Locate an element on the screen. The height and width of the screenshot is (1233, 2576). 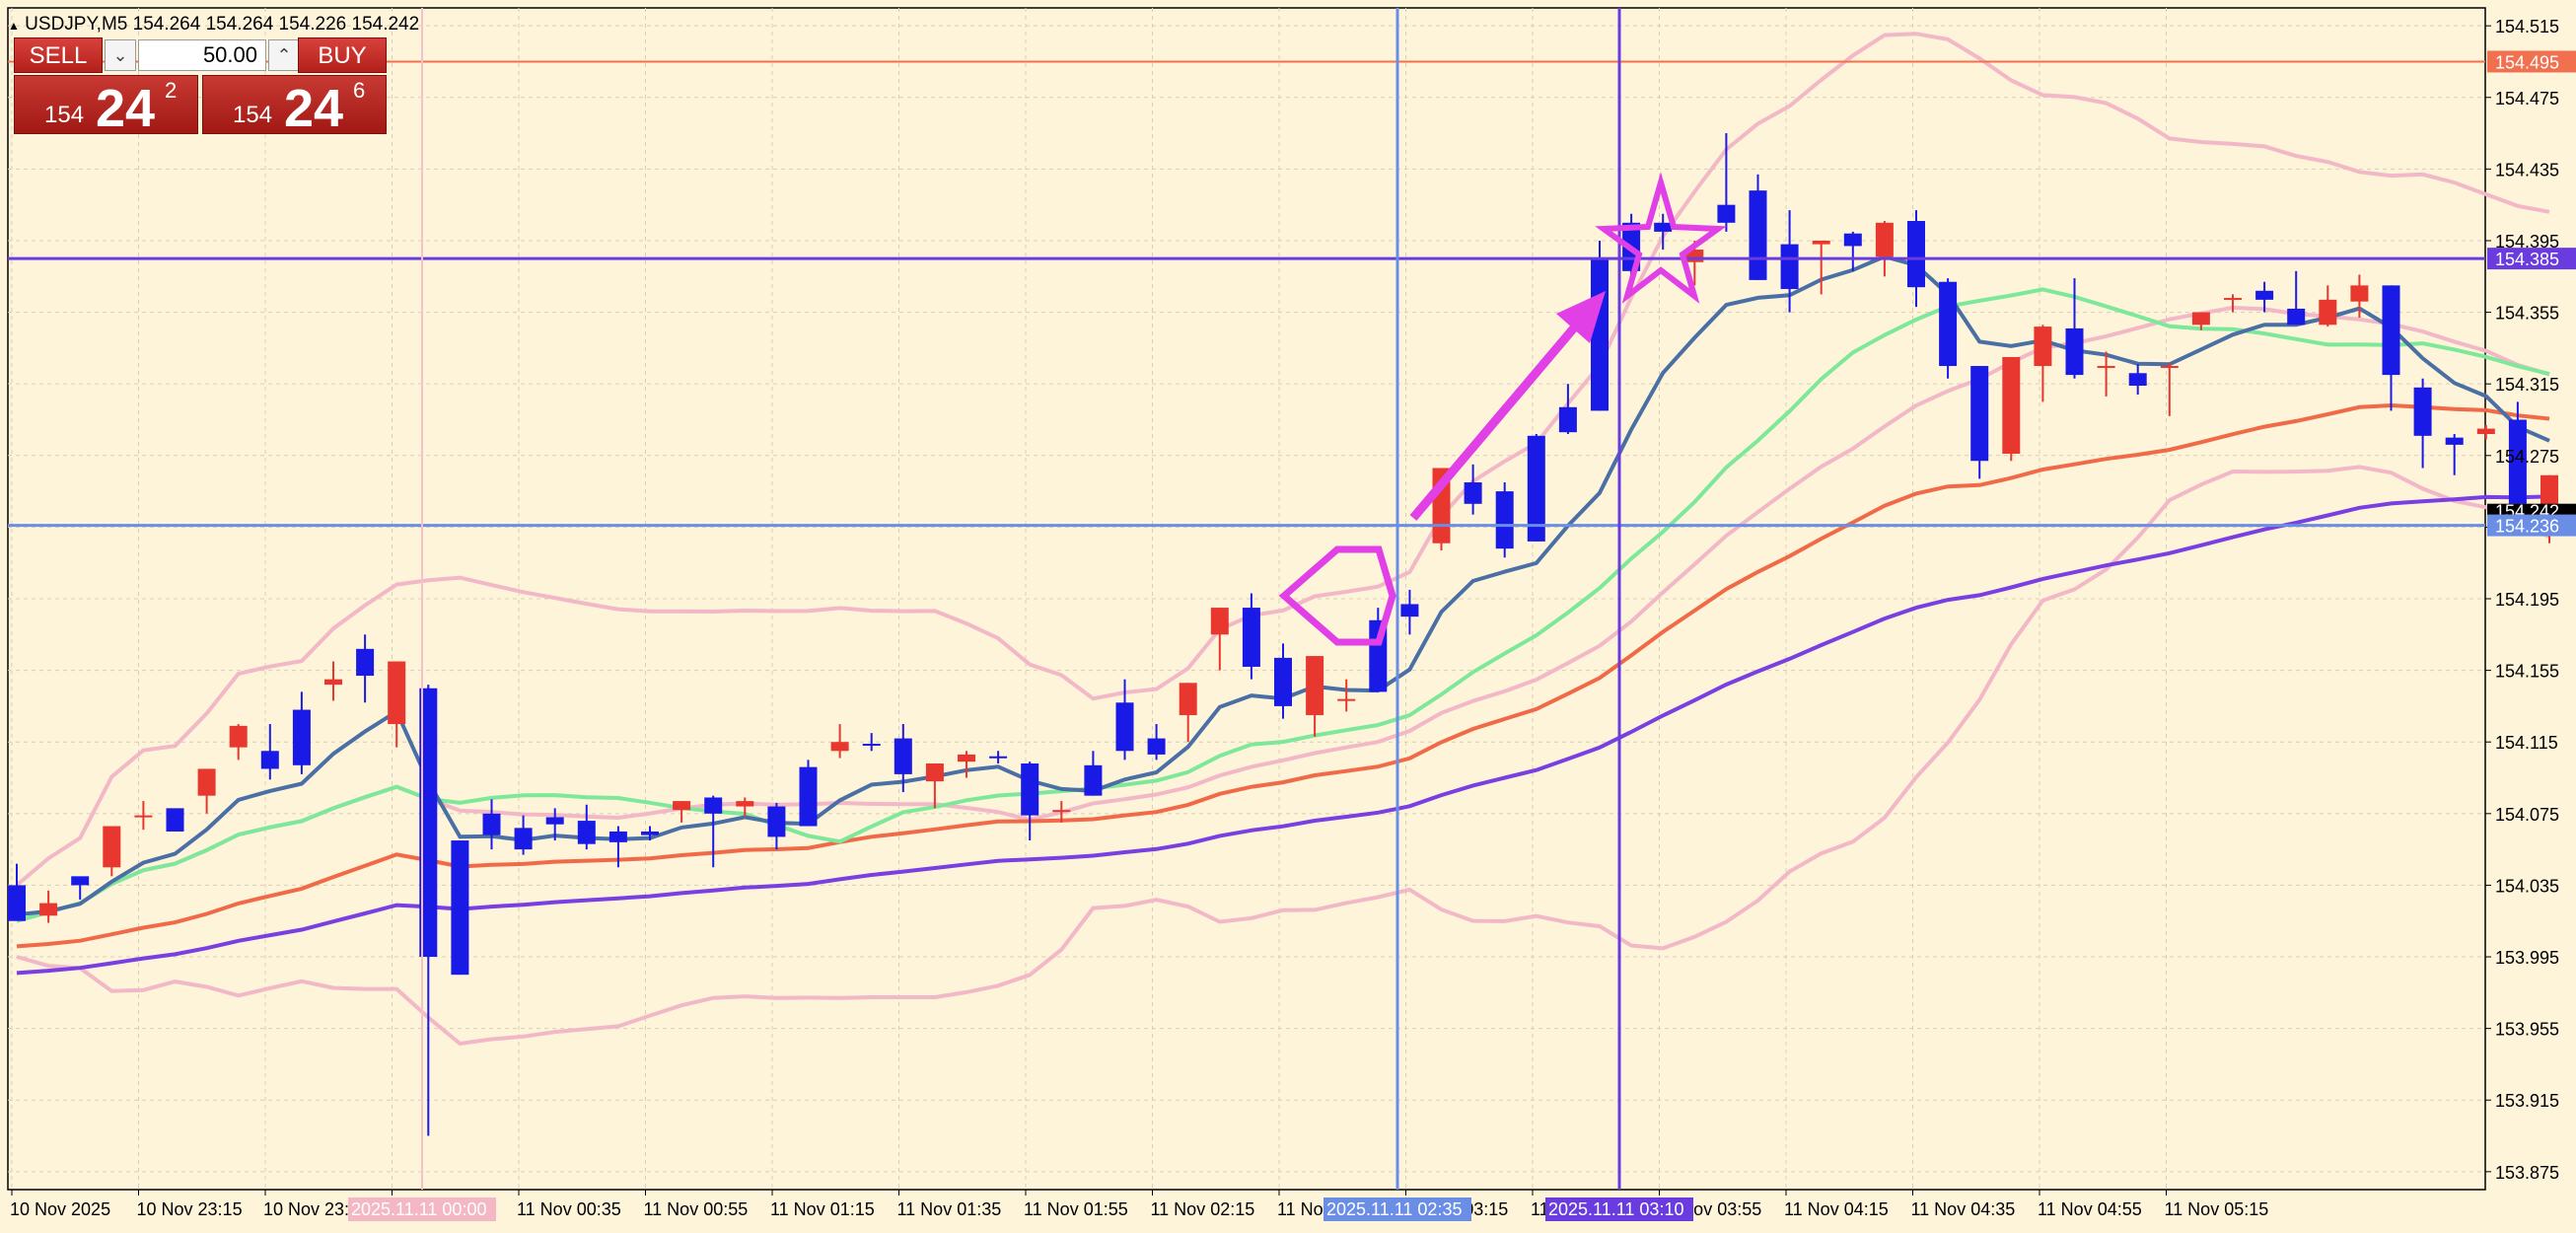
drawing-objects is located at coordinates (1502, 409).